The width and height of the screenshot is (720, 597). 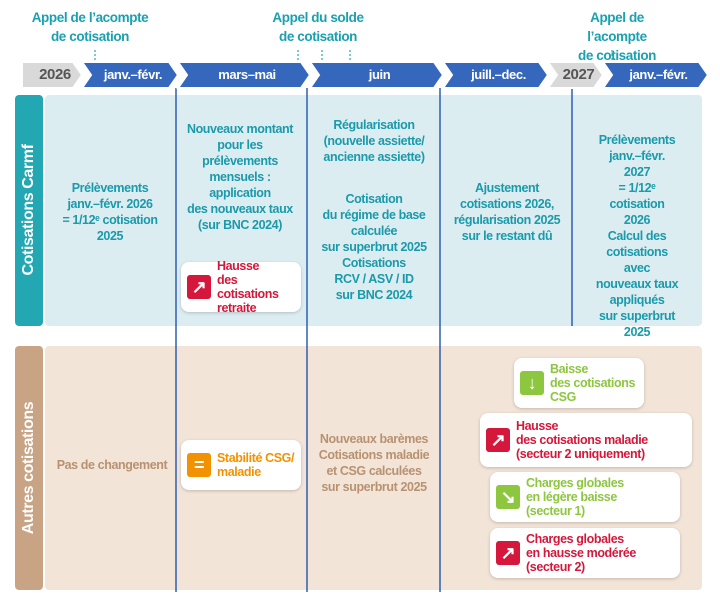 I want to click on row-title: Cotisations Carmf, so click(x=28, y=210).